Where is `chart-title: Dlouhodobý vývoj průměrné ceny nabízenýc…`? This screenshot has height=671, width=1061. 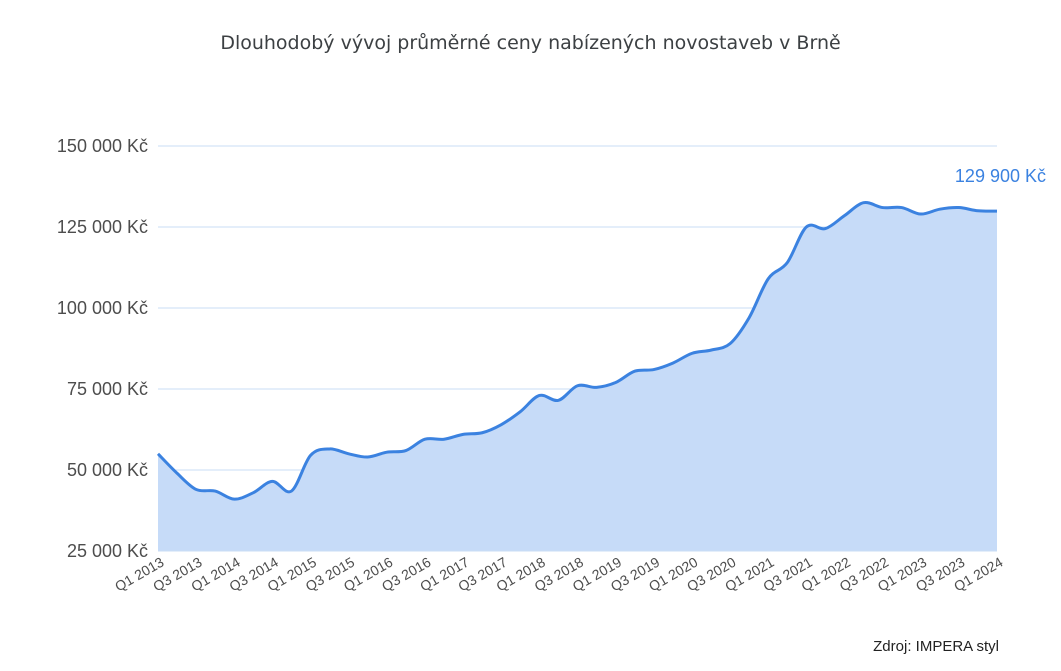 chart-title: Dlouhodobý vývoj průměrné ceny nabízenýc… is located at coordinates (530, 43).